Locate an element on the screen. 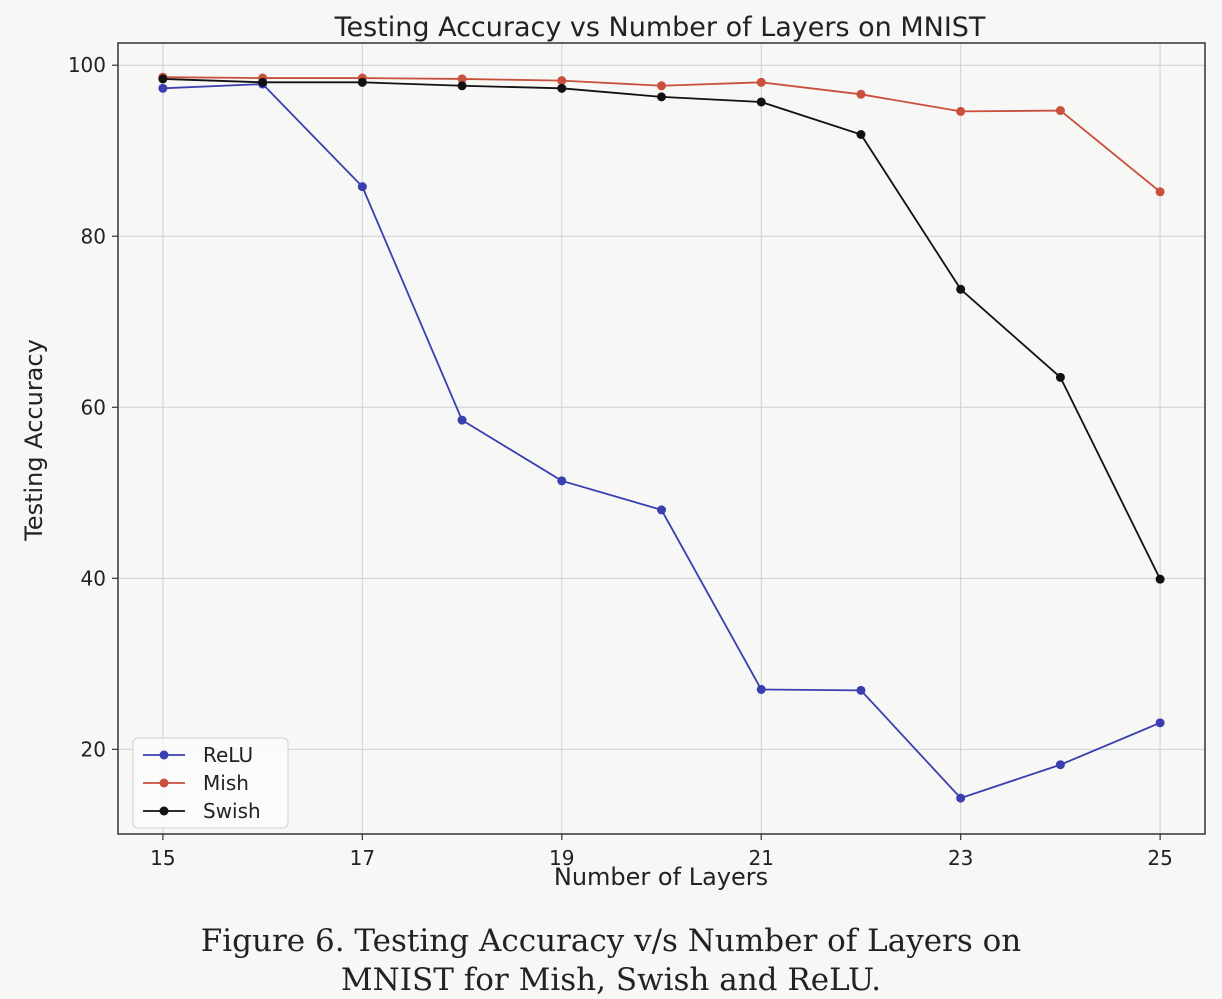  y-axis-ticks: 20 40 60 80 100 is located at coordinates (93, 407).